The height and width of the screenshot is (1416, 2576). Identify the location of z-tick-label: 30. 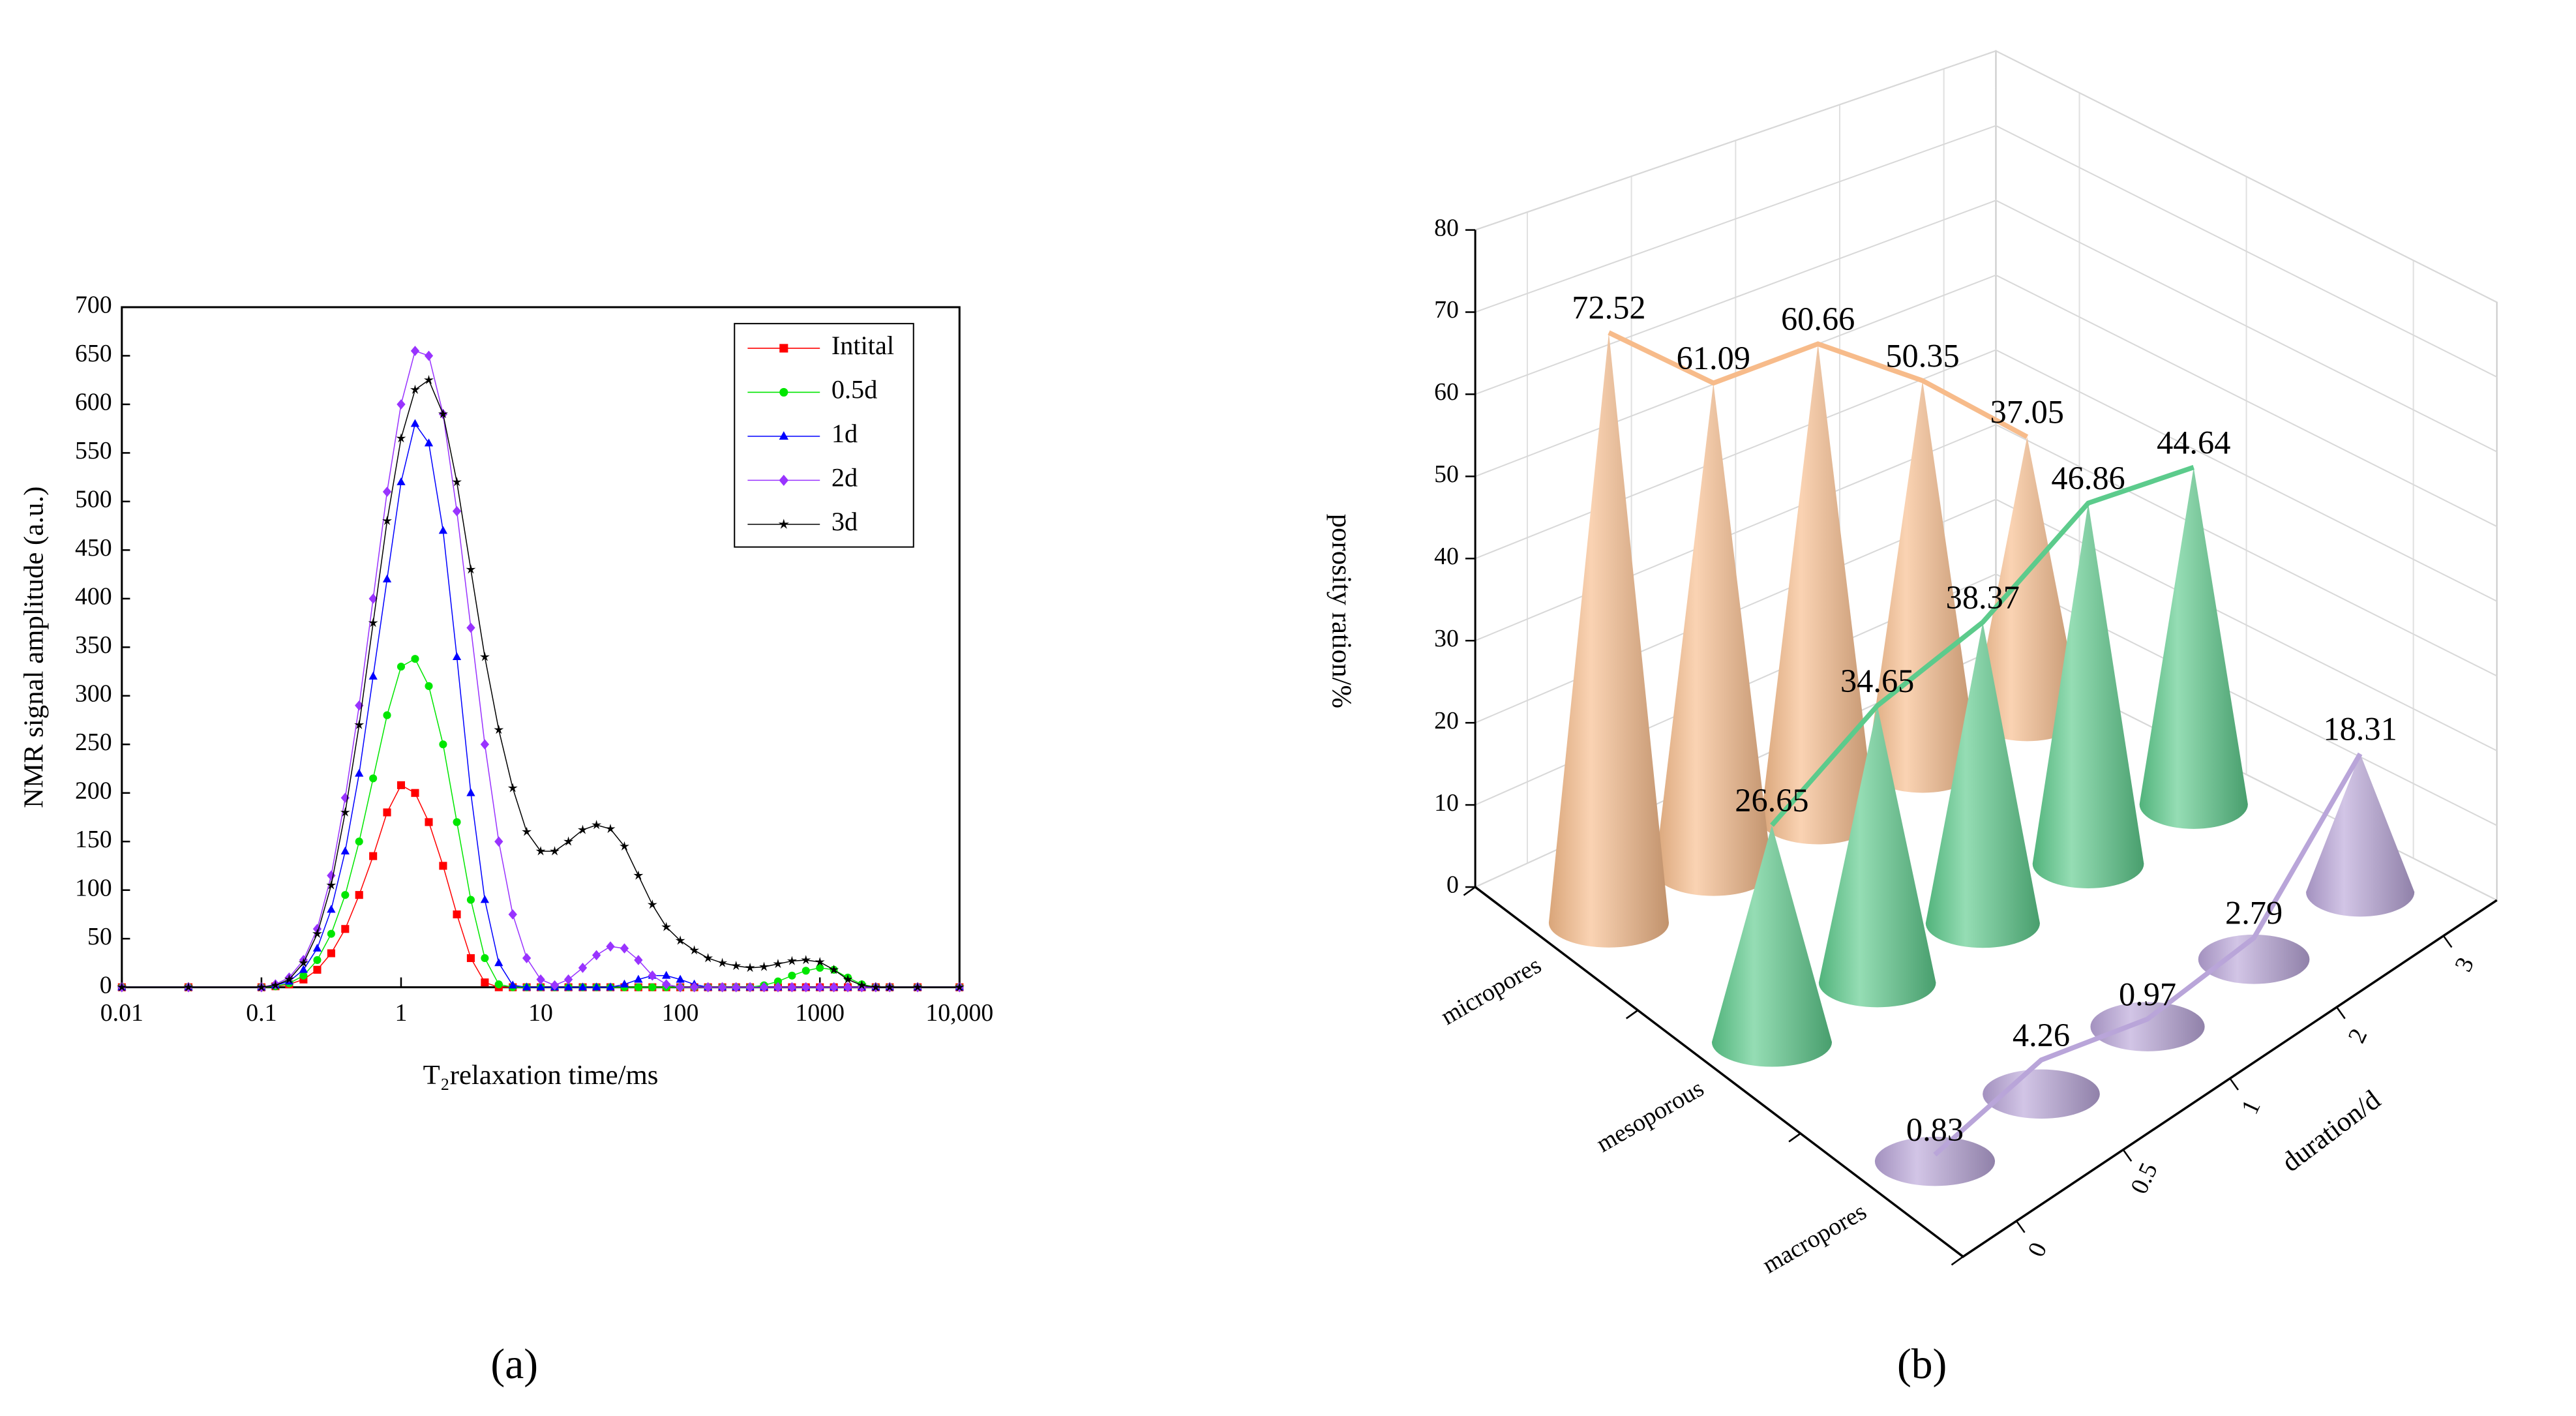
(1446, 638).